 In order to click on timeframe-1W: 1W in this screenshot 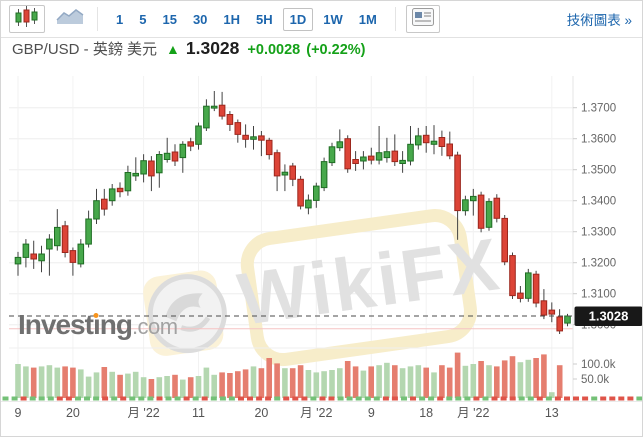, I will do `click(333, 19)`.